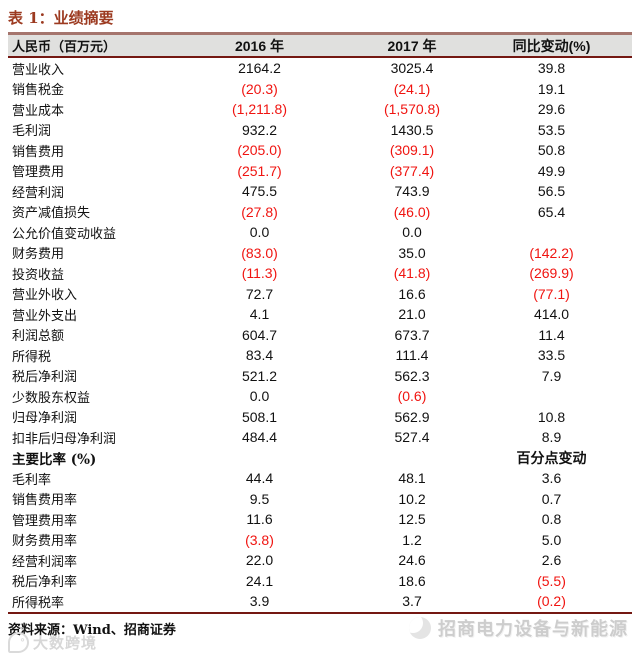 The width and height of the screenshot is (640, 661). What do you see at coordinates (412, 68) in the screenshot?
I see `cell-2017: 3025.4` at bounding box center [412, 68].